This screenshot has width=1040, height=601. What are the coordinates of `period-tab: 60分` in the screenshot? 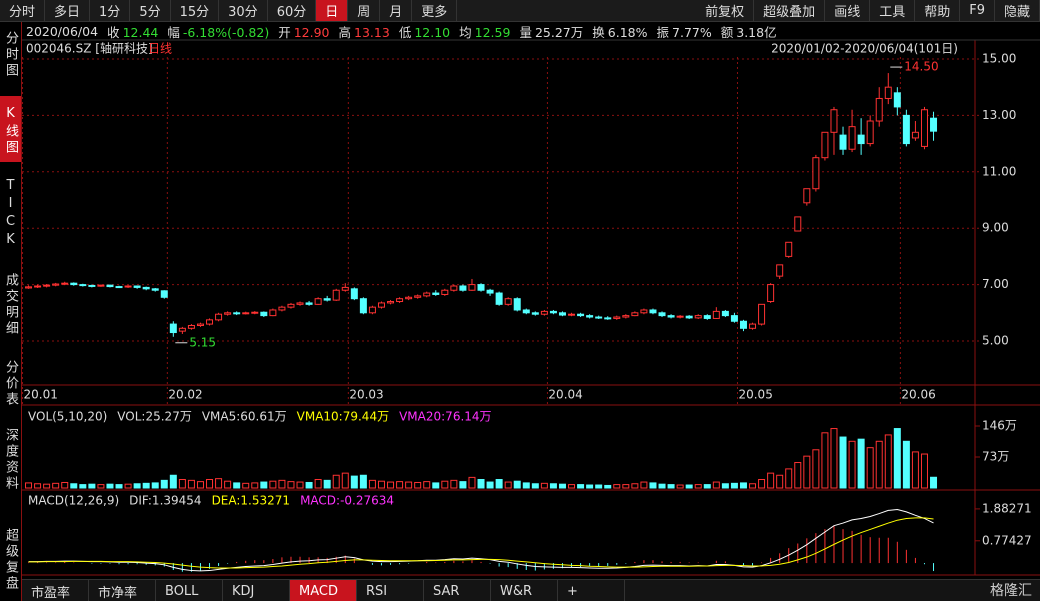 It's located at (292, 10).